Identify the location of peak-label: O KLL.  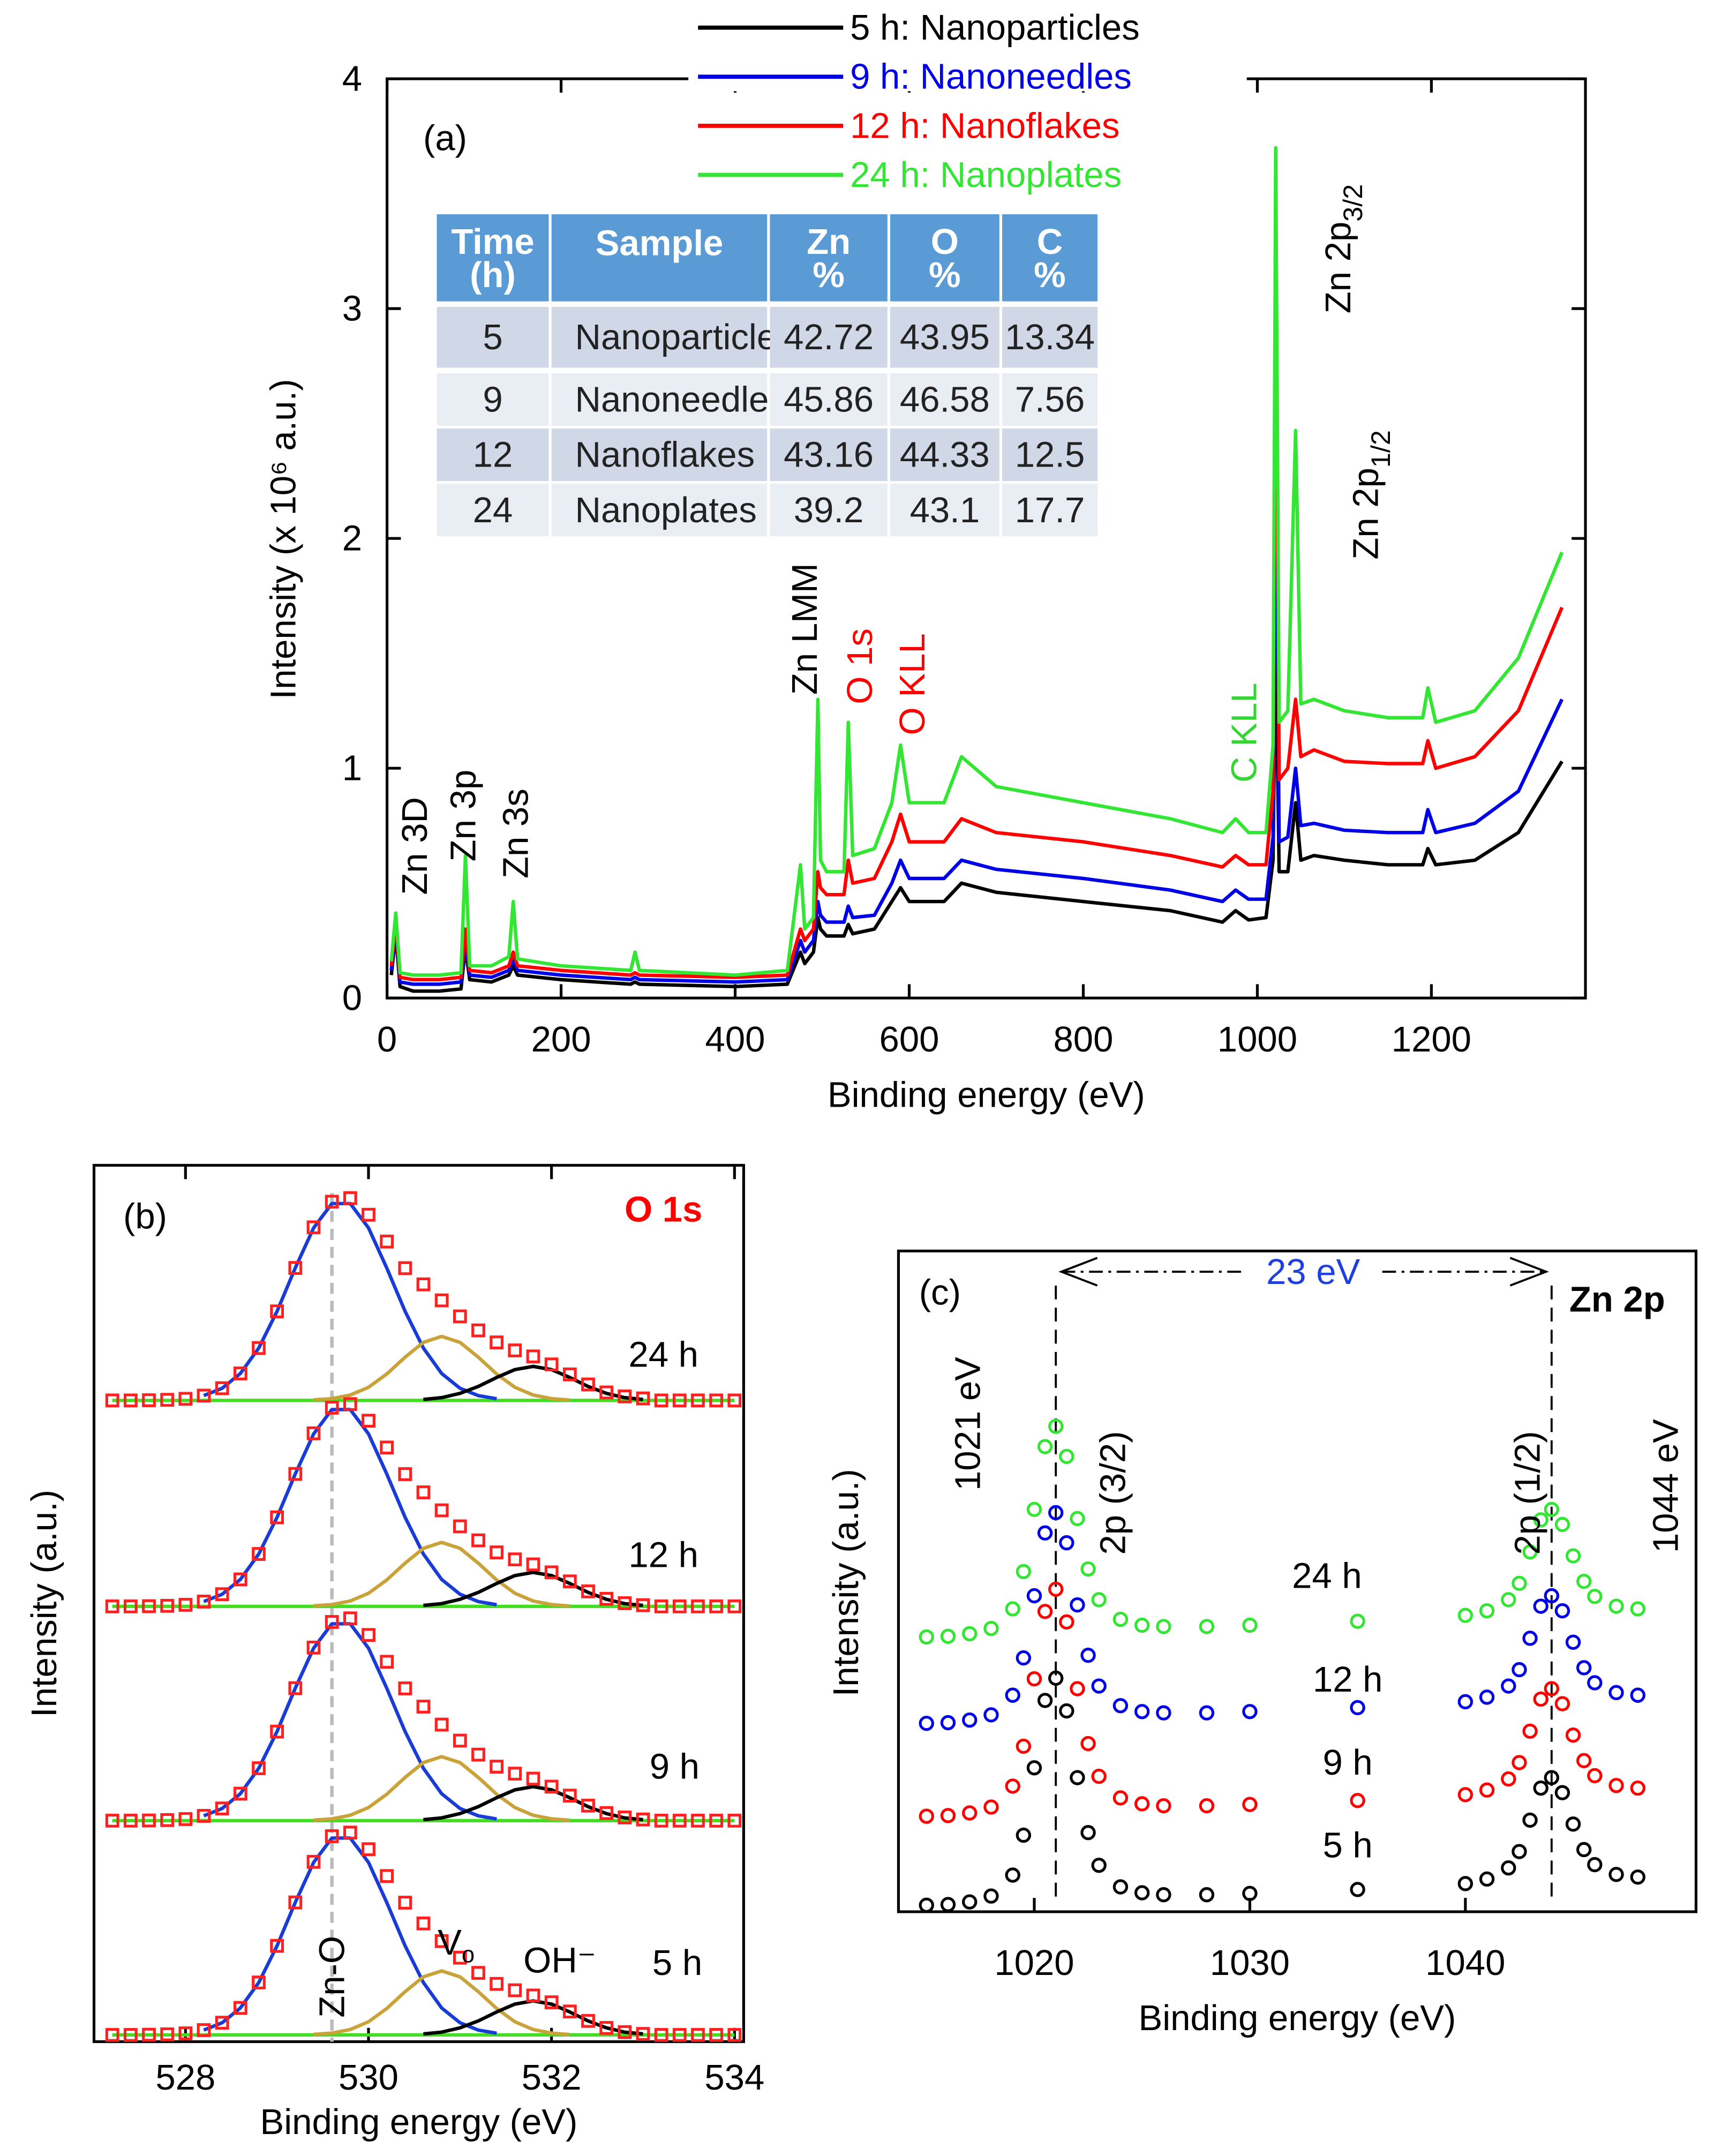
(913, 684).